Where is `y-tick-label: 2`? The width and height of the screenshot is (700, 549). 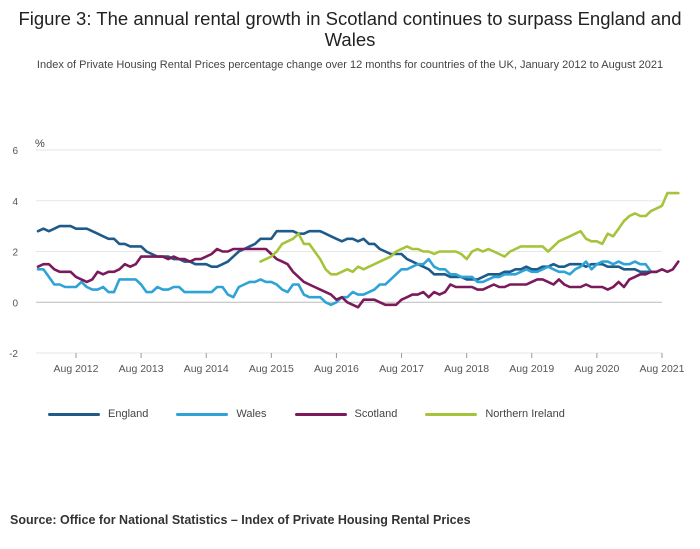 y-tick-label: 2 is located at coordinates (15, 253).